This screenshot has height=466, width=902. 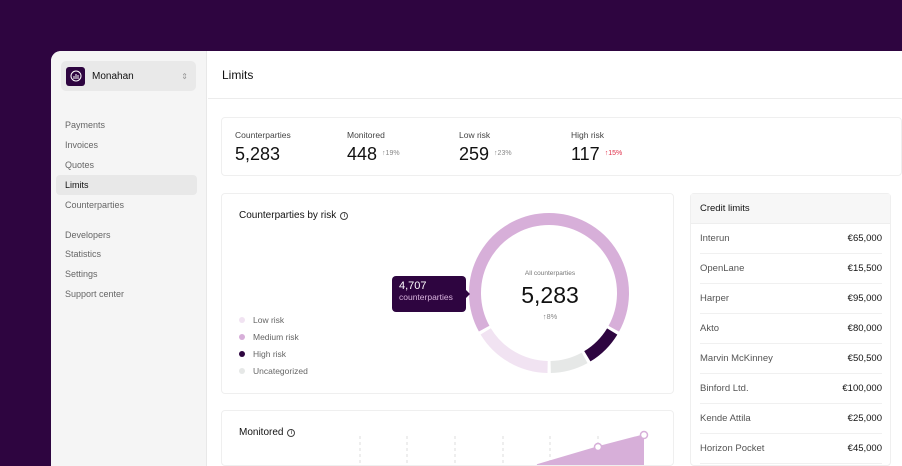 What do you see at coordinates (263, 135) in the screenshot?
I see `stat-label: Counterparties` at bounding box center [263, 135].